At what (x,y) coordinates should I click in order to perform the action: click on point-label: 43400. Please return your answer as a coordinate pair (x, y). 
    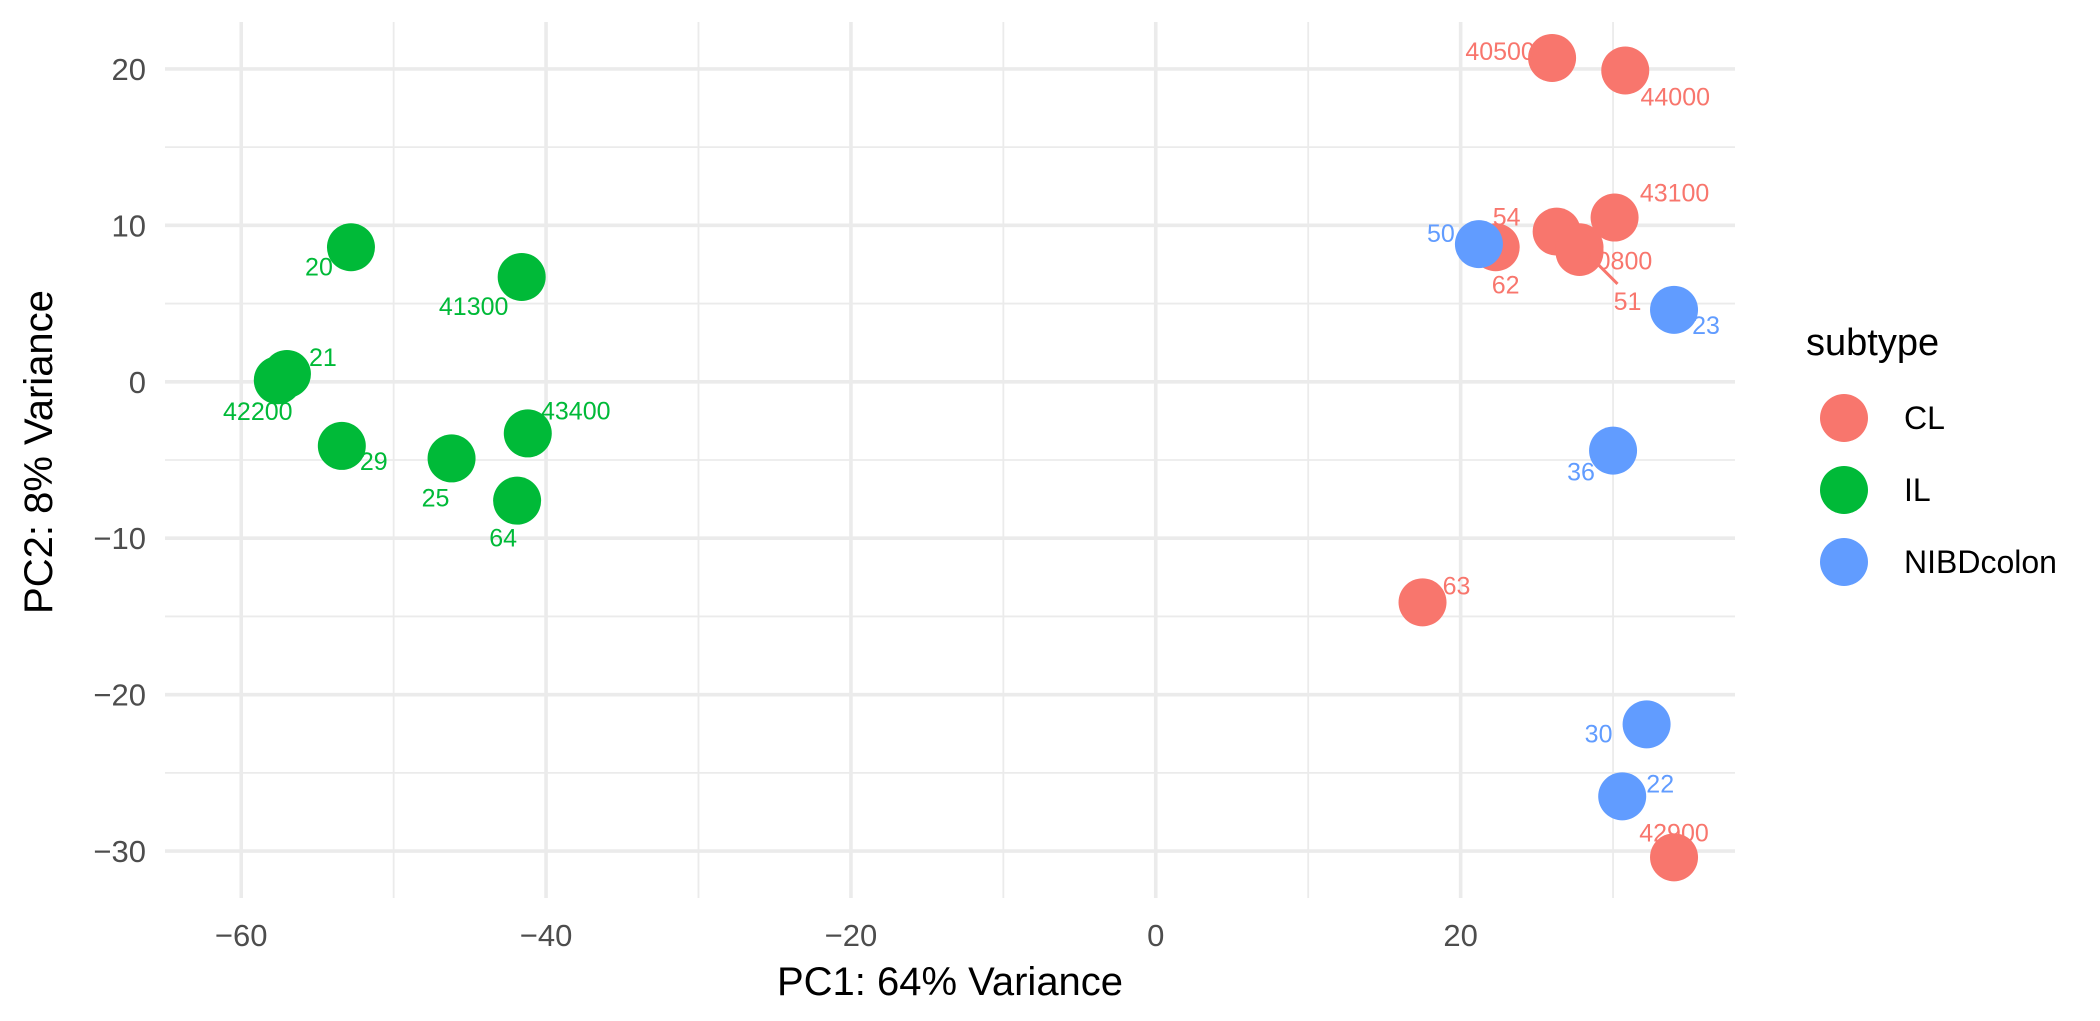
    Looking at the image, I should click on (576, 411).